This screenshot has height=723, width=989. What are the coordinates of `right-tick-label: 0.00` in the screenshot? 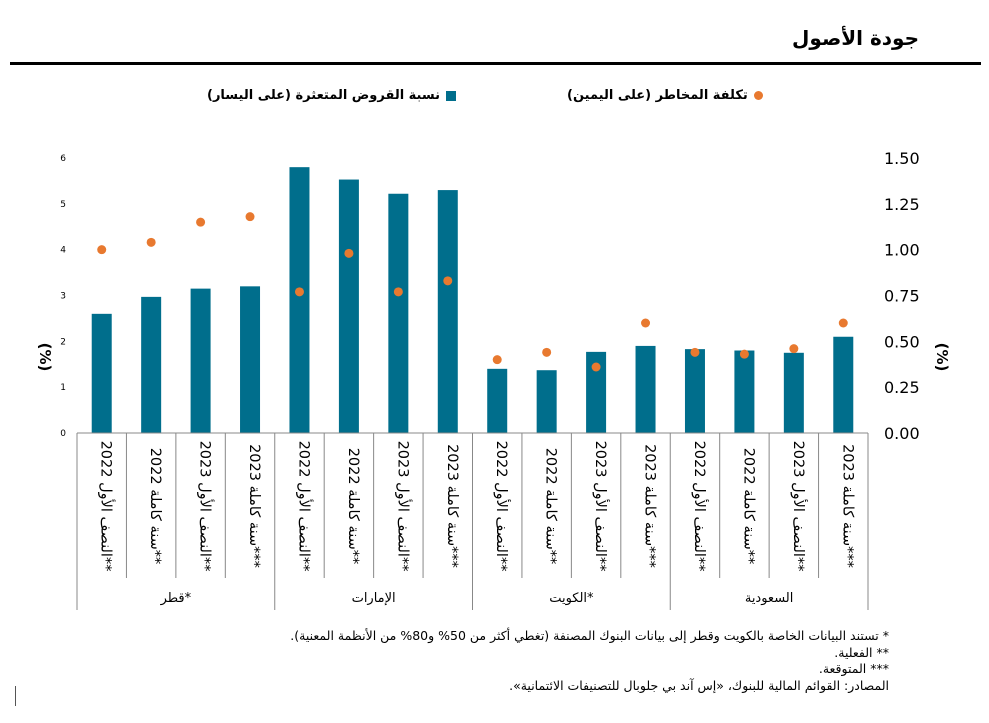 It's located at (902, 433).